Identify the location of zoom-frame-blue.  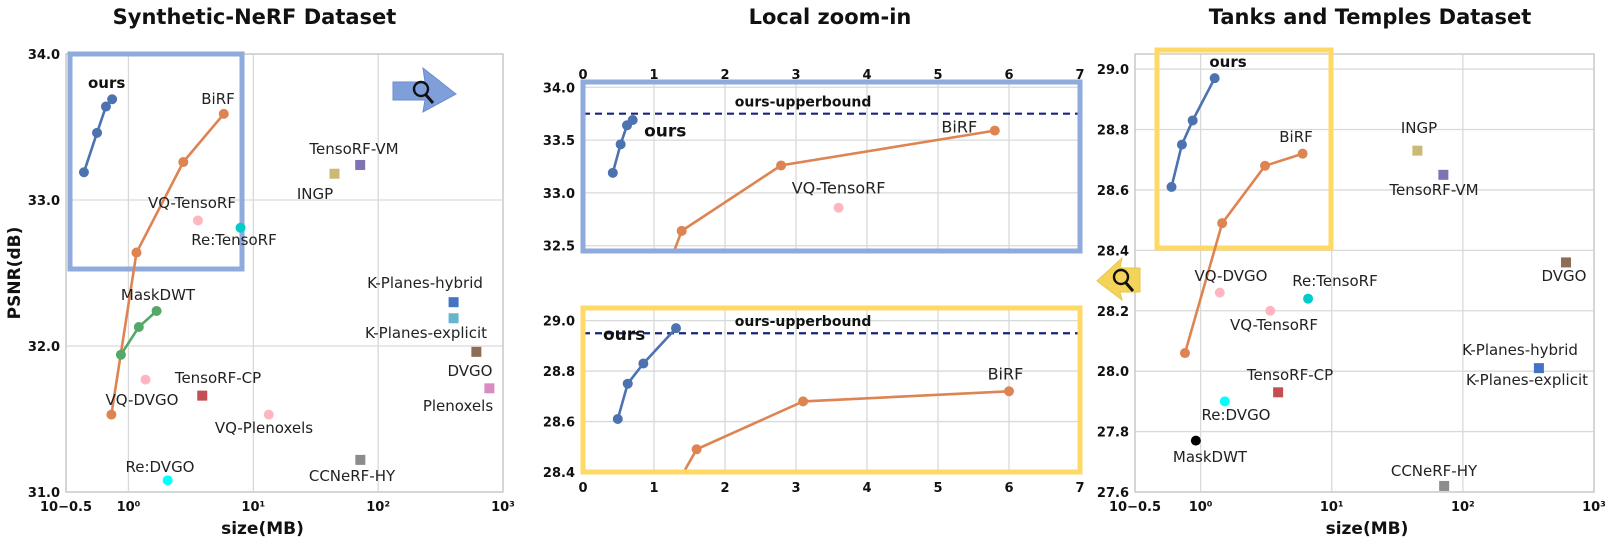
(831, 166).